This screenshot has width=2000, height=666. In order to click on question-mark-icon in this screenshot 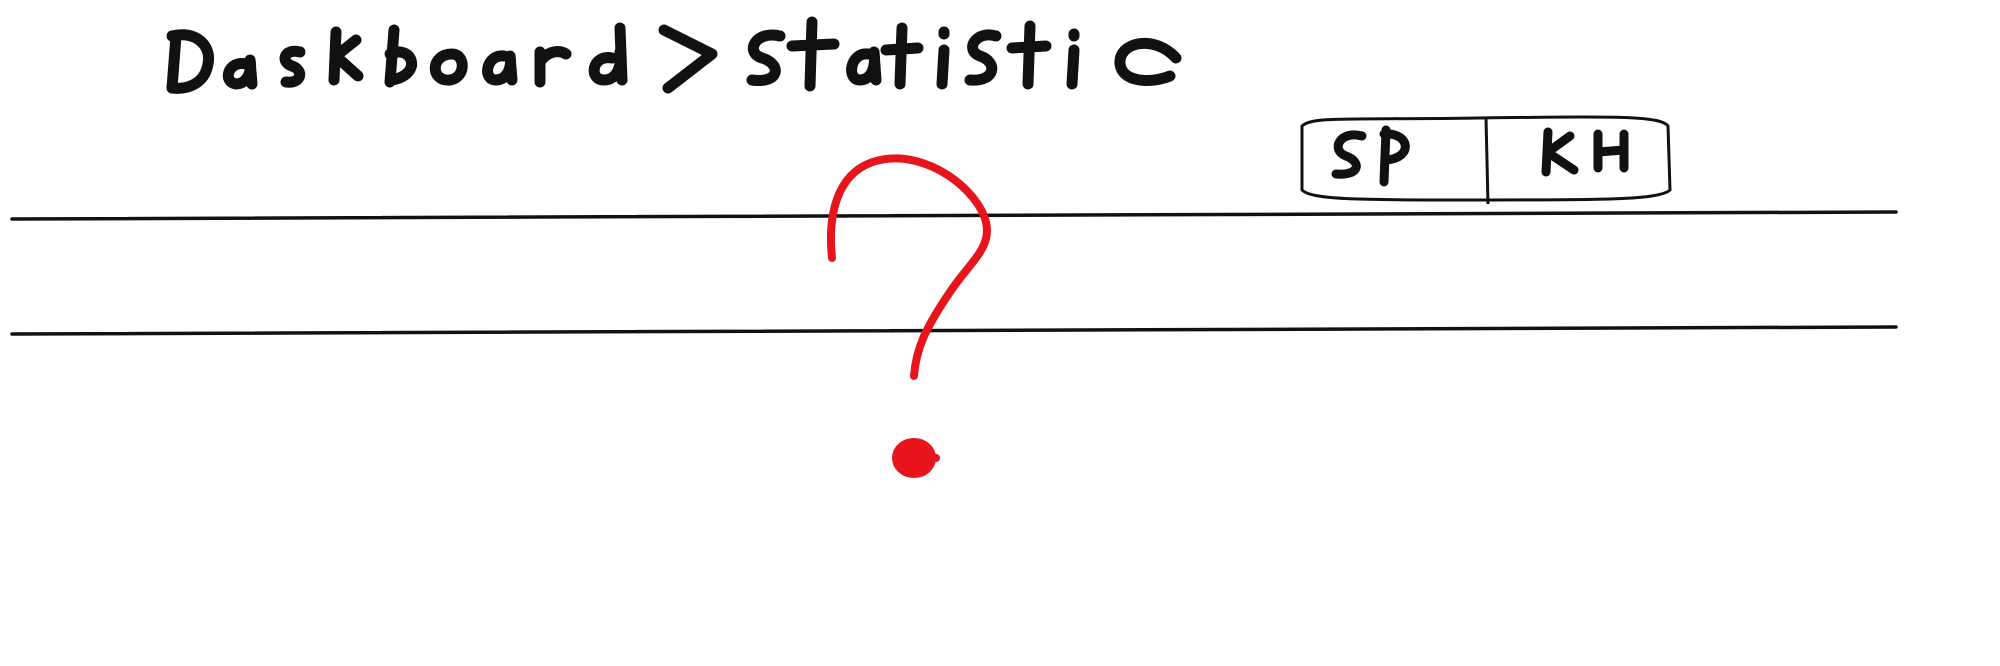, I will do `click(908, 316)`.